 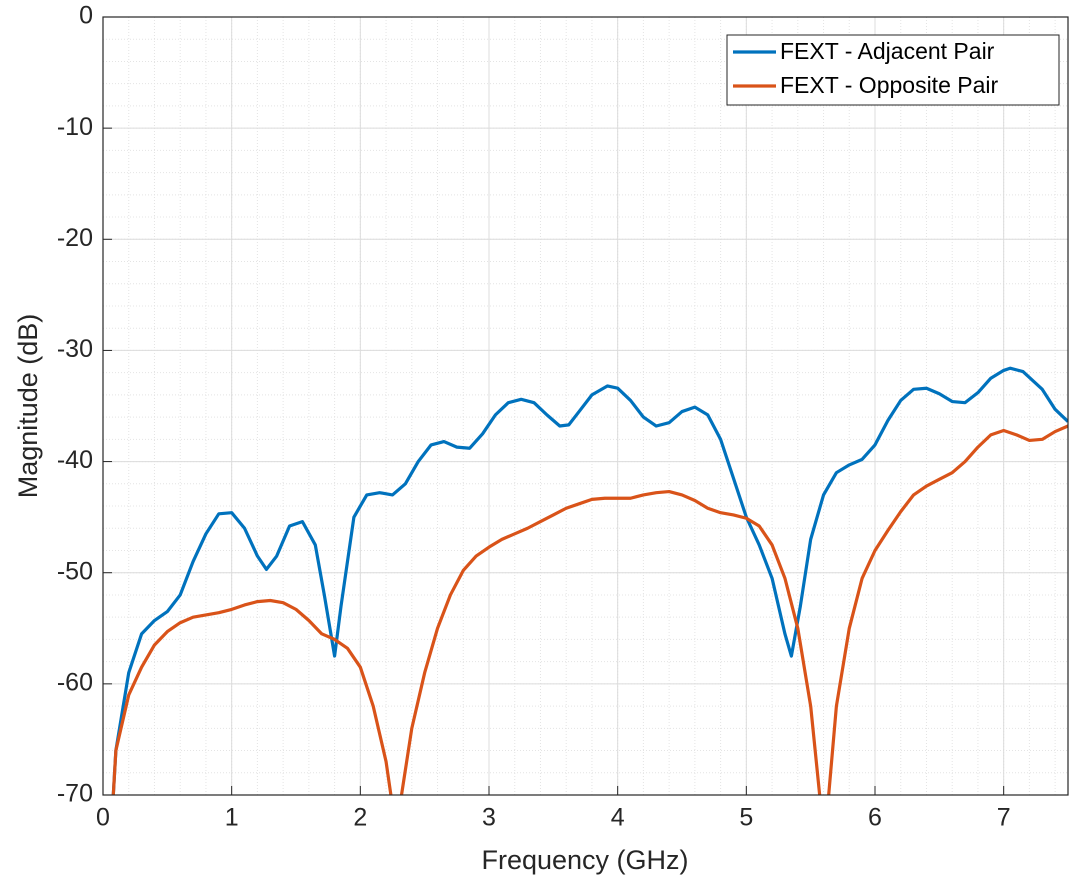 I want to click on legend-label: FEXT - Opposite Pair, so click(x=889, y=85).